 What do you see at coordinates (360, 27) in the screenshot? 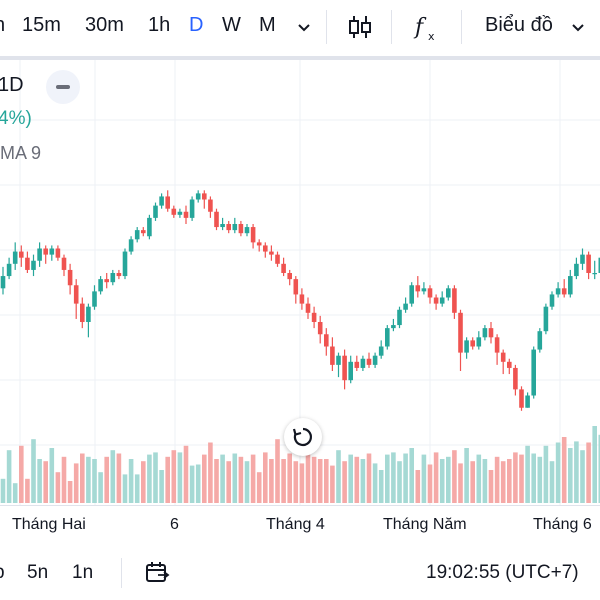
I see `candlestick-icon` at bounding box center [360, 27].